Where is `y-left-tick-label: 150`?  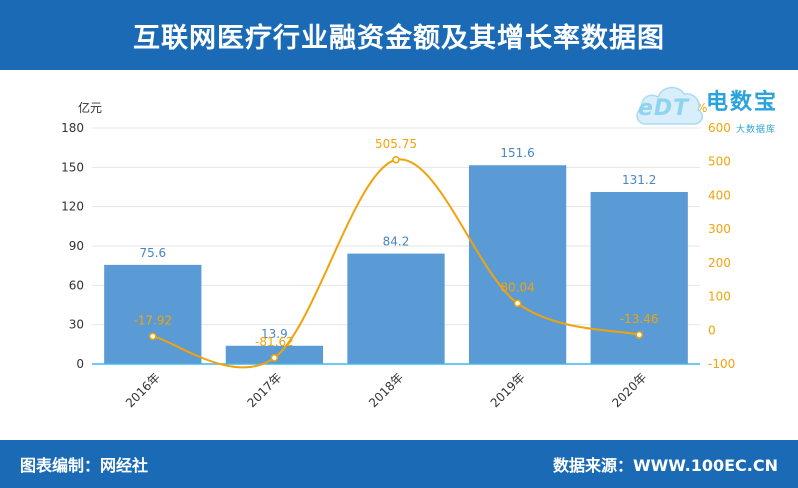 y-left-tick-label: 150 is located at coordinates (72, 167).